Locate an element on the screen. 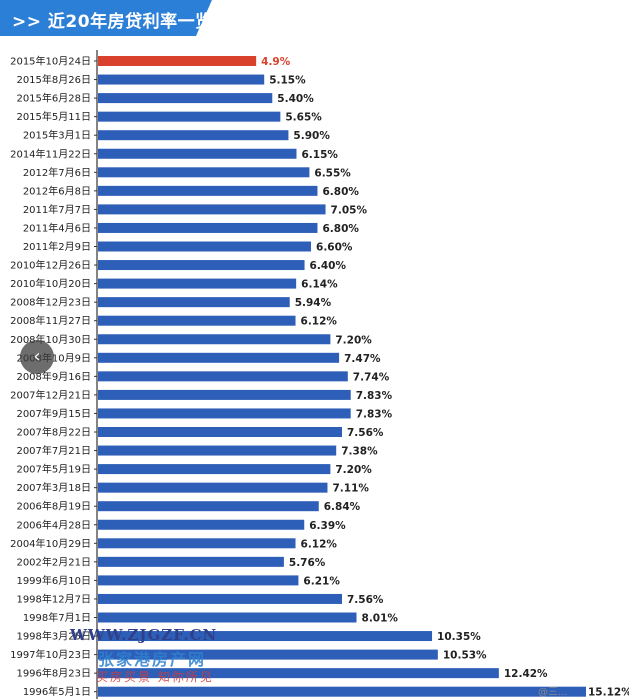  value-label: 10.35% is located at coordinates (459, 637).